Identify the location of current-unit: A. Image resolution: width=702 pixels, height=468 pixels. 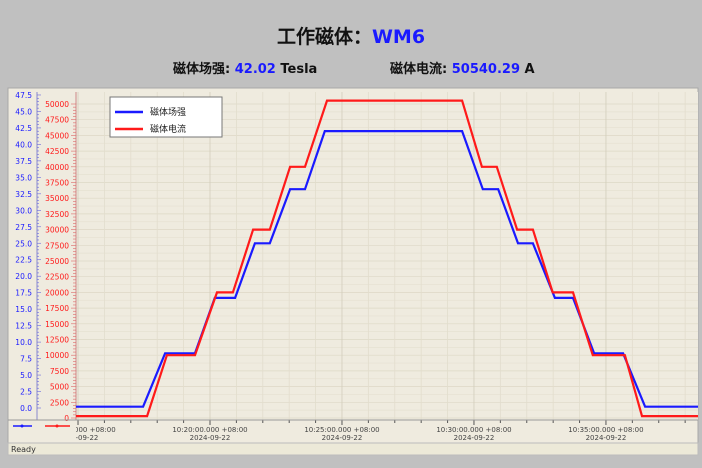
(529, 69).